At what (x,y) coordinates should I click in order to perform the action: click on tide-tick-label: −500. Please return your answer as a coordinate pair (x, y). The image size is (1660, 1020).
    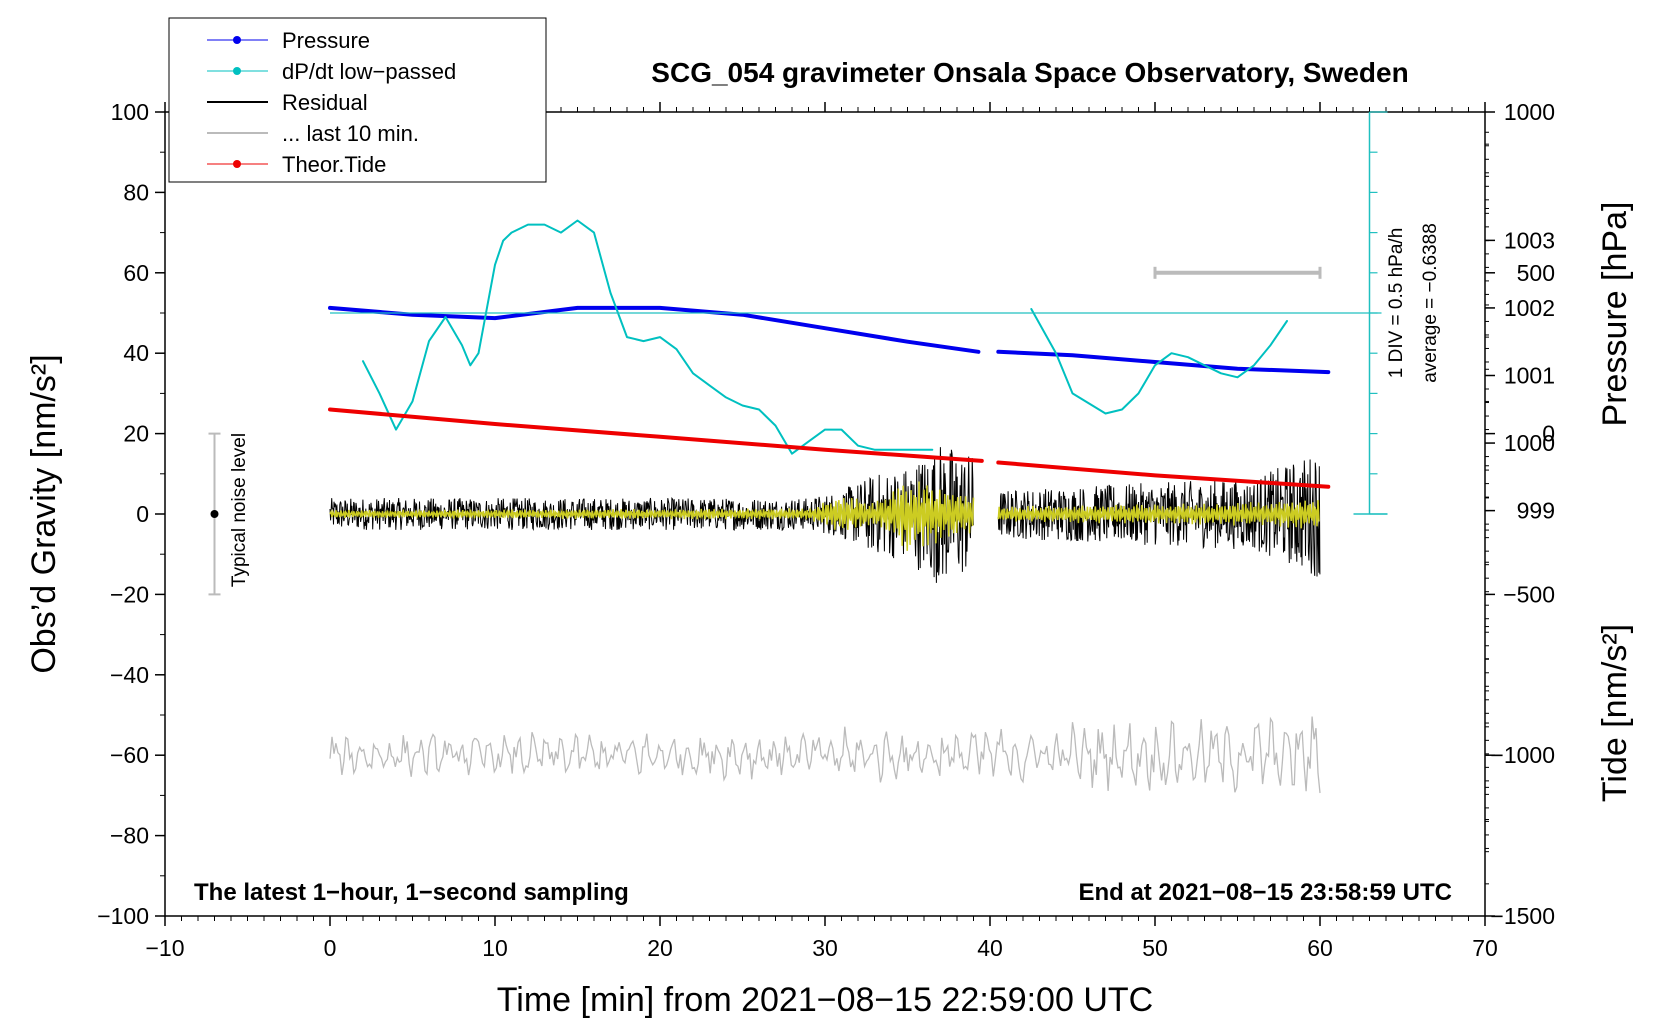
    Looking at the image, I should click on (1529, 594).